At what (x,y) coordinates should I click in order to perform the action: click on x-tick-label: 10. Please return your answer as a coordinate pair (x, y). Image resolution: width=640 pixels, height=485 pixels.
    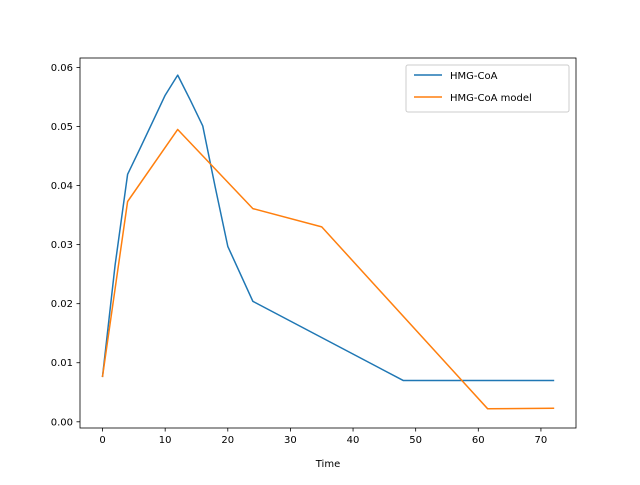
    Looking at the image, I should click on (165, 440).